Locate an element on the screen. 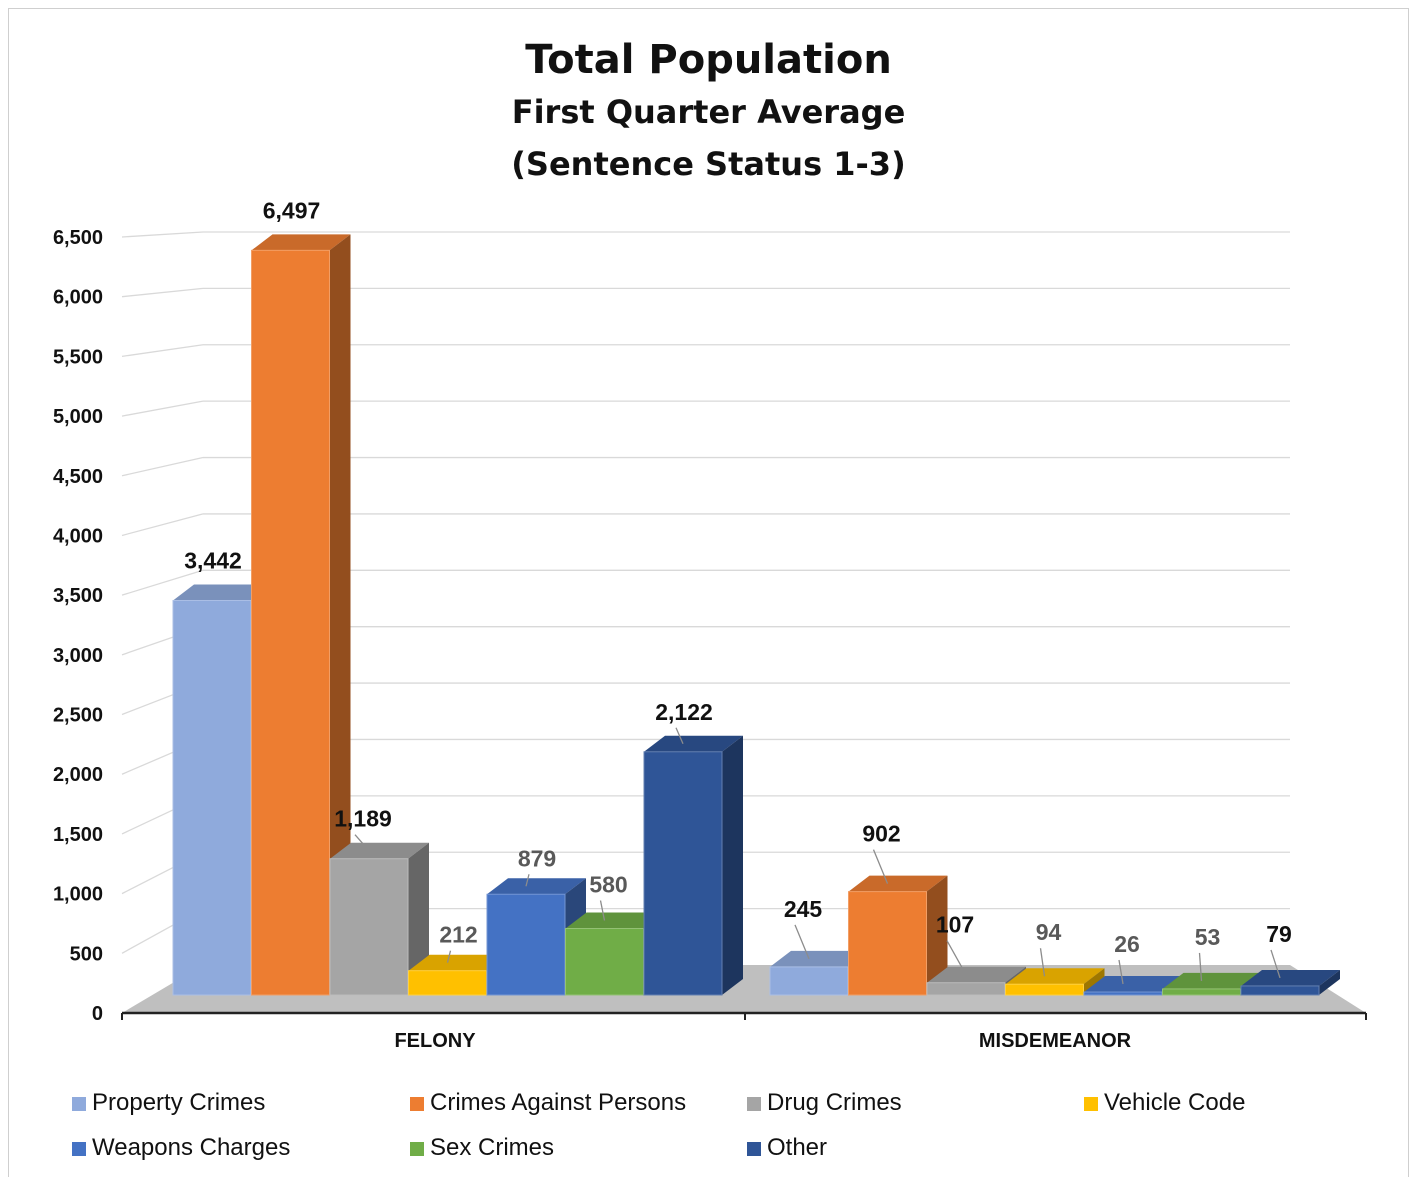  data-label: 902 is located at coordinates (881, 834).